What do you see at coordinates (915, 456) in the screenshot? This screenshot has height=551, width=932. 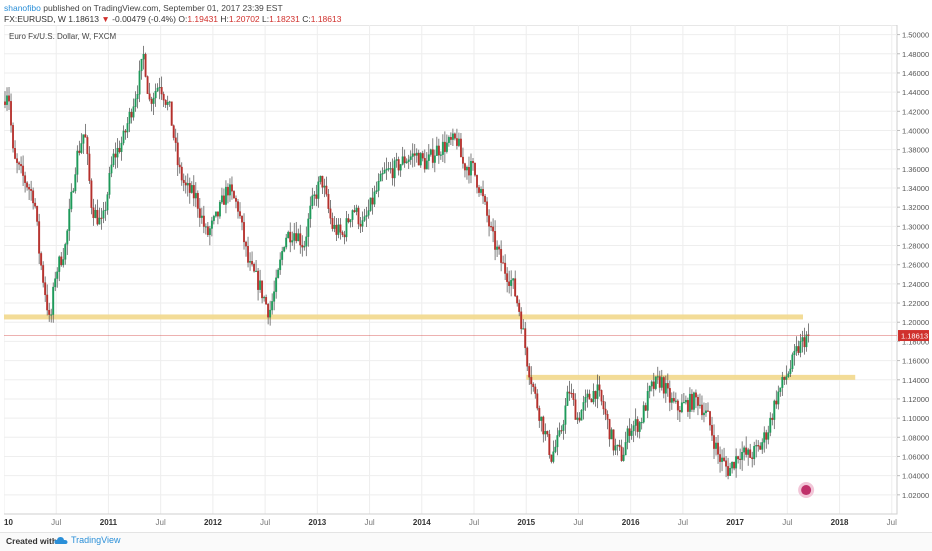 I see `y-tick-label: 1.06000` at bounding box center [915, 456].